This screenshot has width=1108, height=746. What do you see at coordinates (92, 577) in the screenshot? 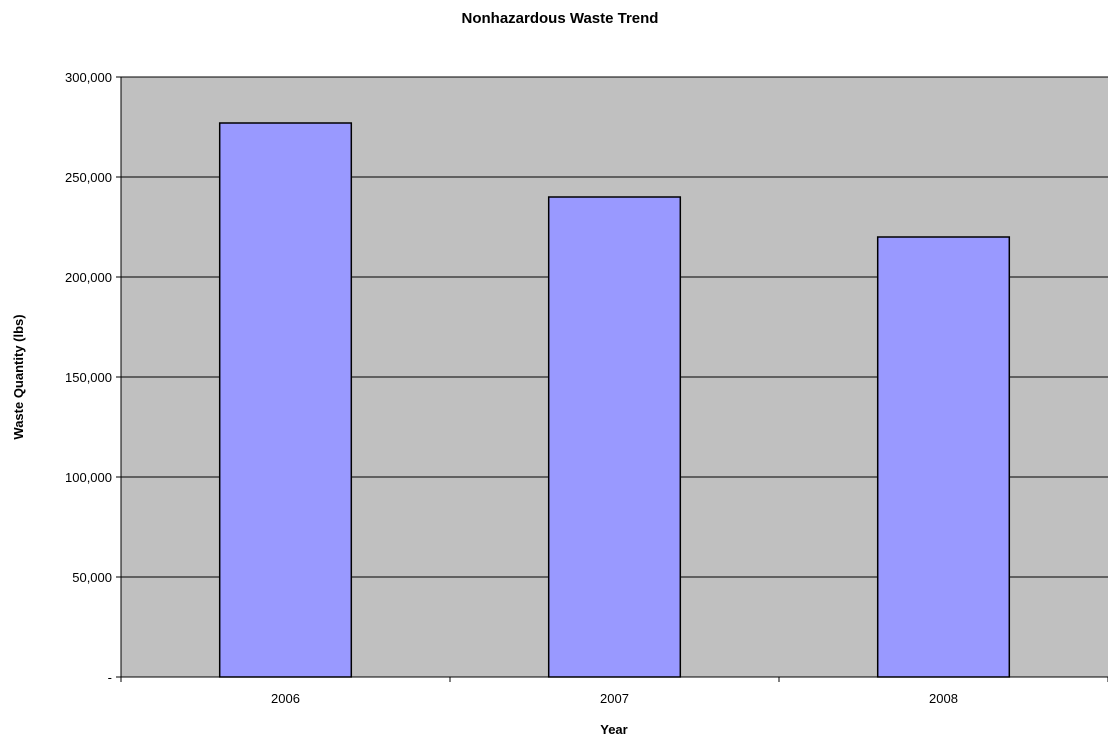
I see `y-tick-label: 50,000` at bounding box center [92, 577].